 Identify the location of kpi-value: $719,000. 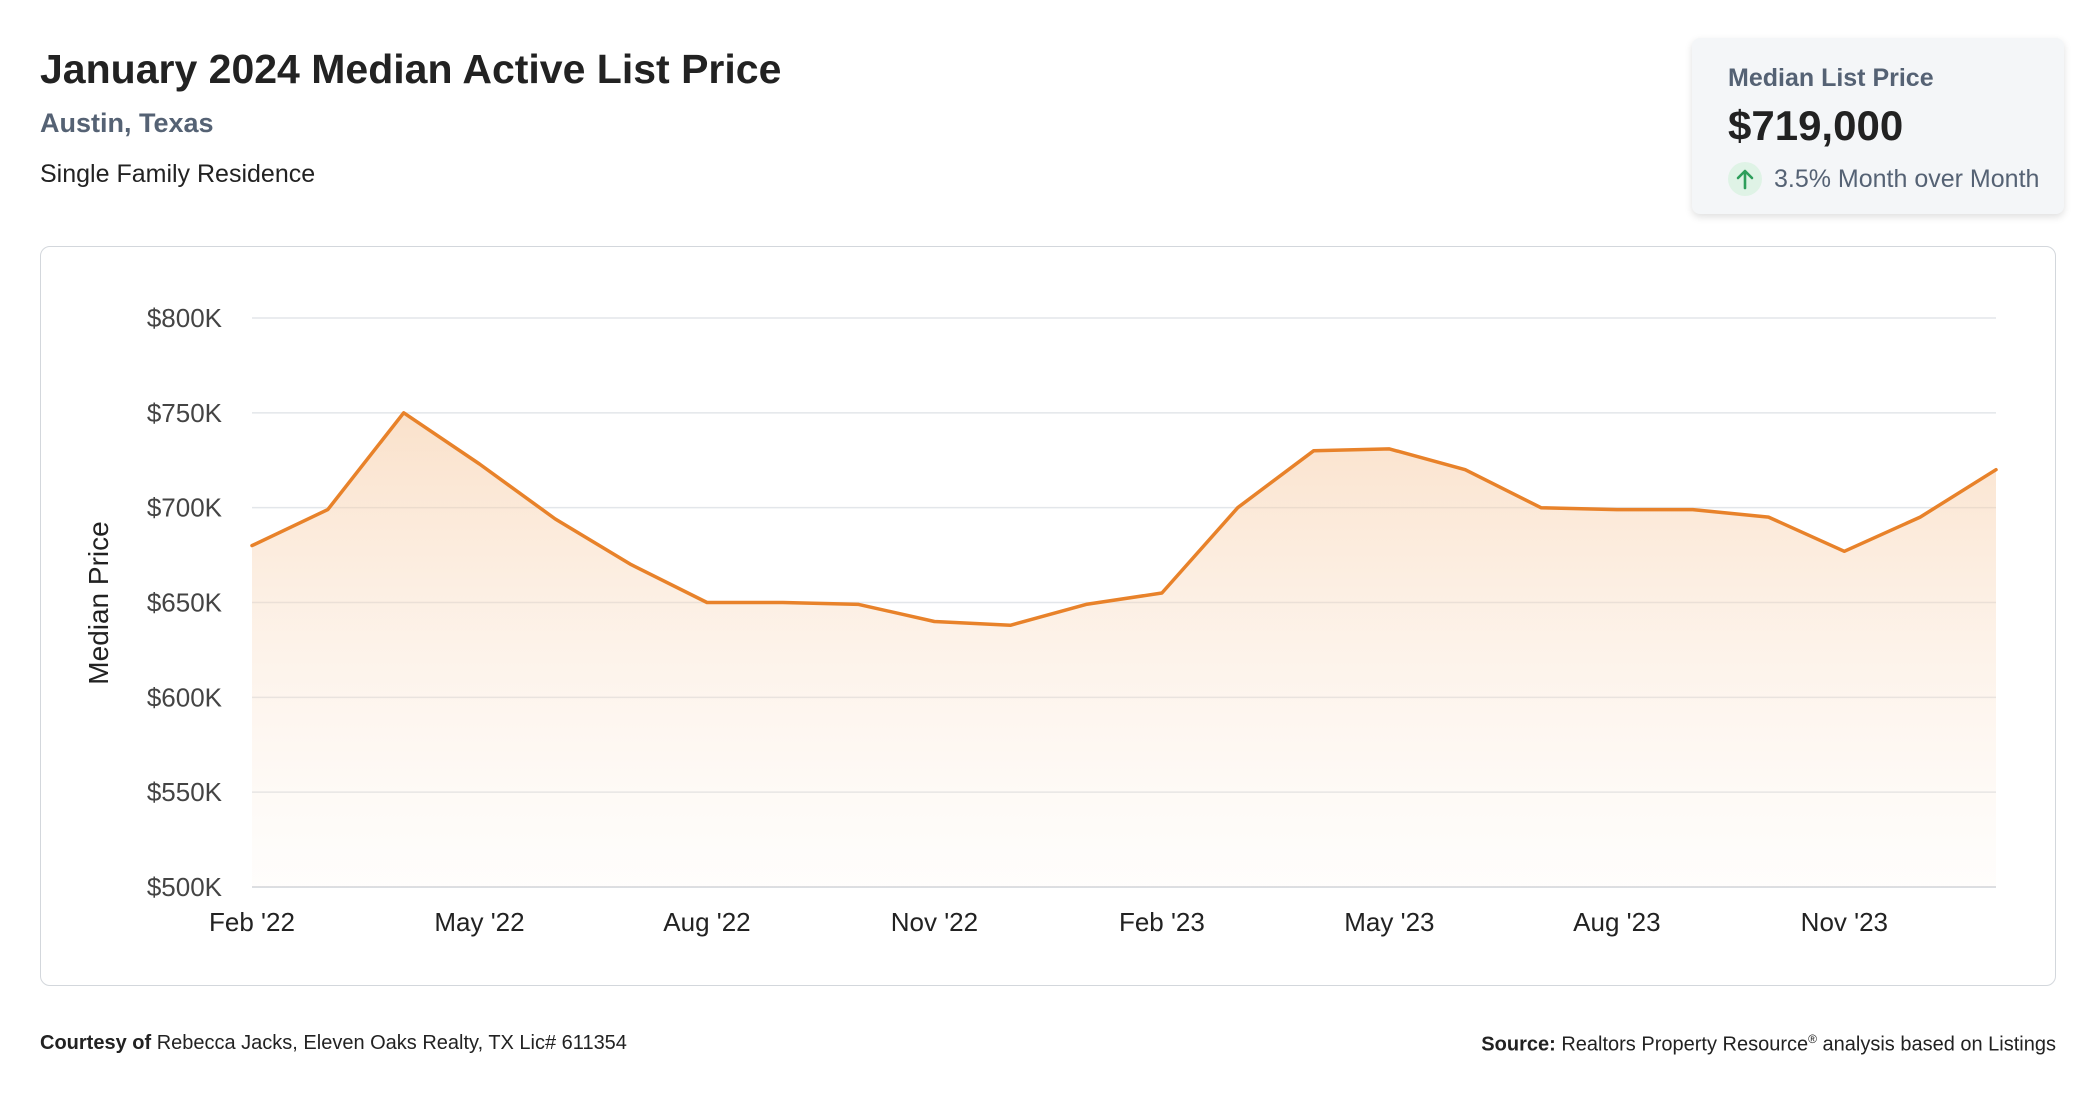
(1816, 125).